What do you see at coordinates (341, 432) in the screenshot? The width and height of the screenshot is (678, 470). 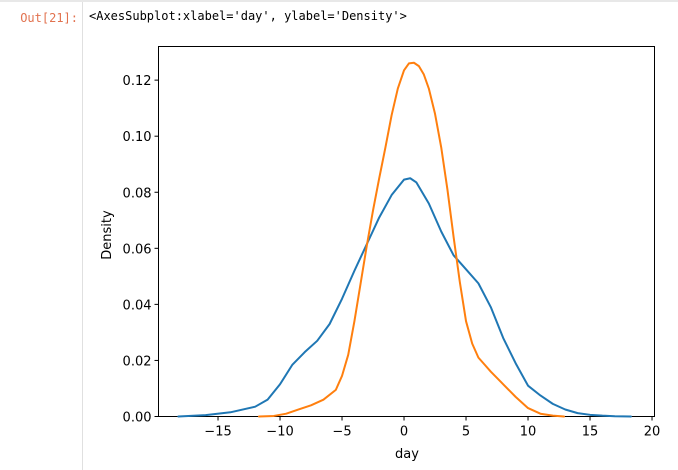 I see `x-tick-label: −5` at bounding box center [341, 432].